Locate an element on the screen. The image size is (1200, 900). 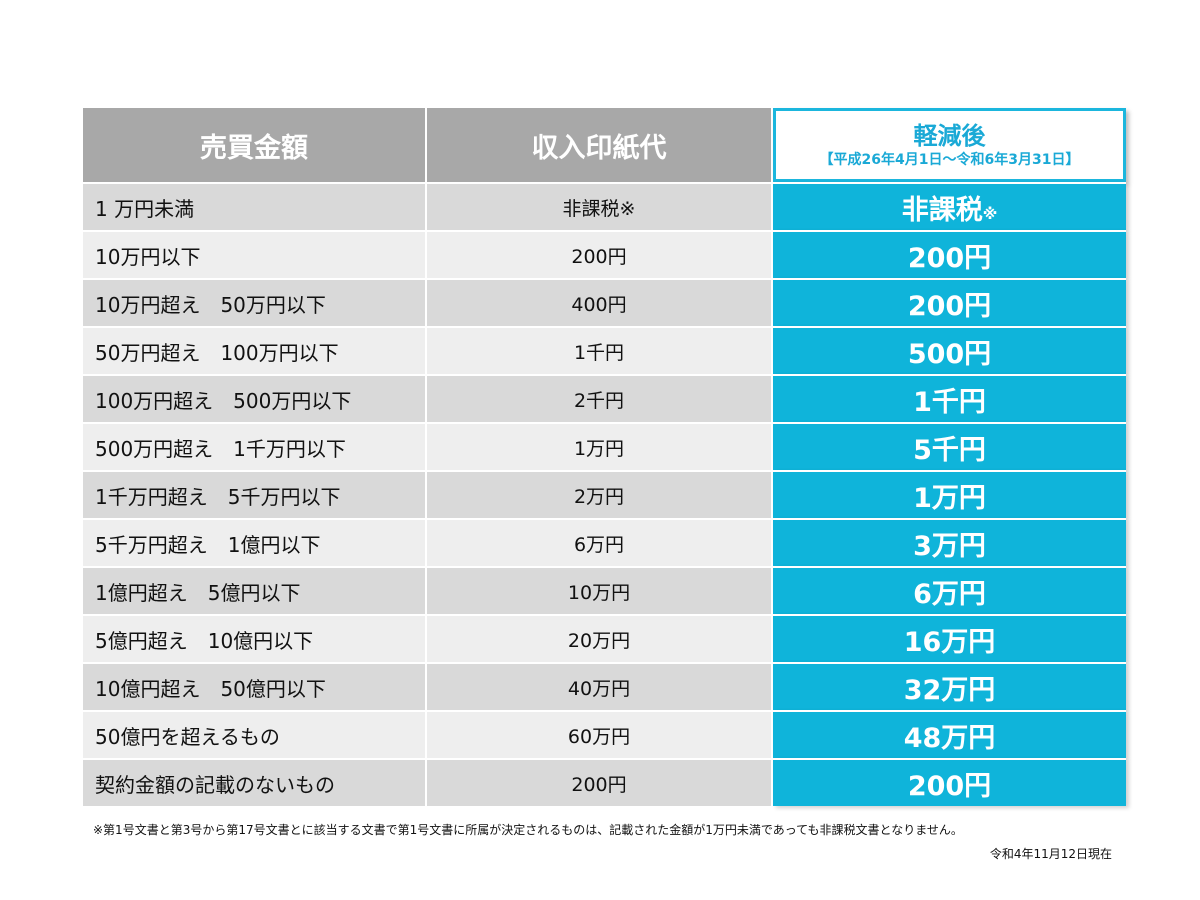
table-row: 1億円超え 5億円以下 10万円 6万円 is located at coordinates (604, 590).